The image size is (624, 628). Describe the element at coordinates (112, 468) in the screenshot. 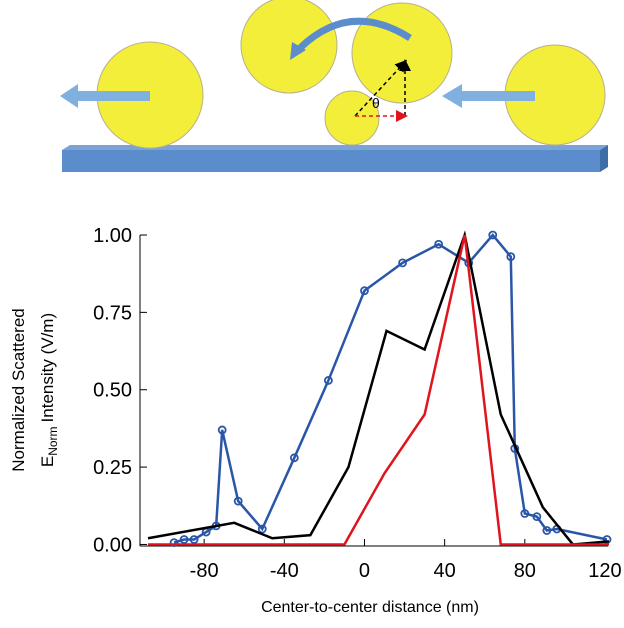

I see `y-tick-label: 0.25` at that location.